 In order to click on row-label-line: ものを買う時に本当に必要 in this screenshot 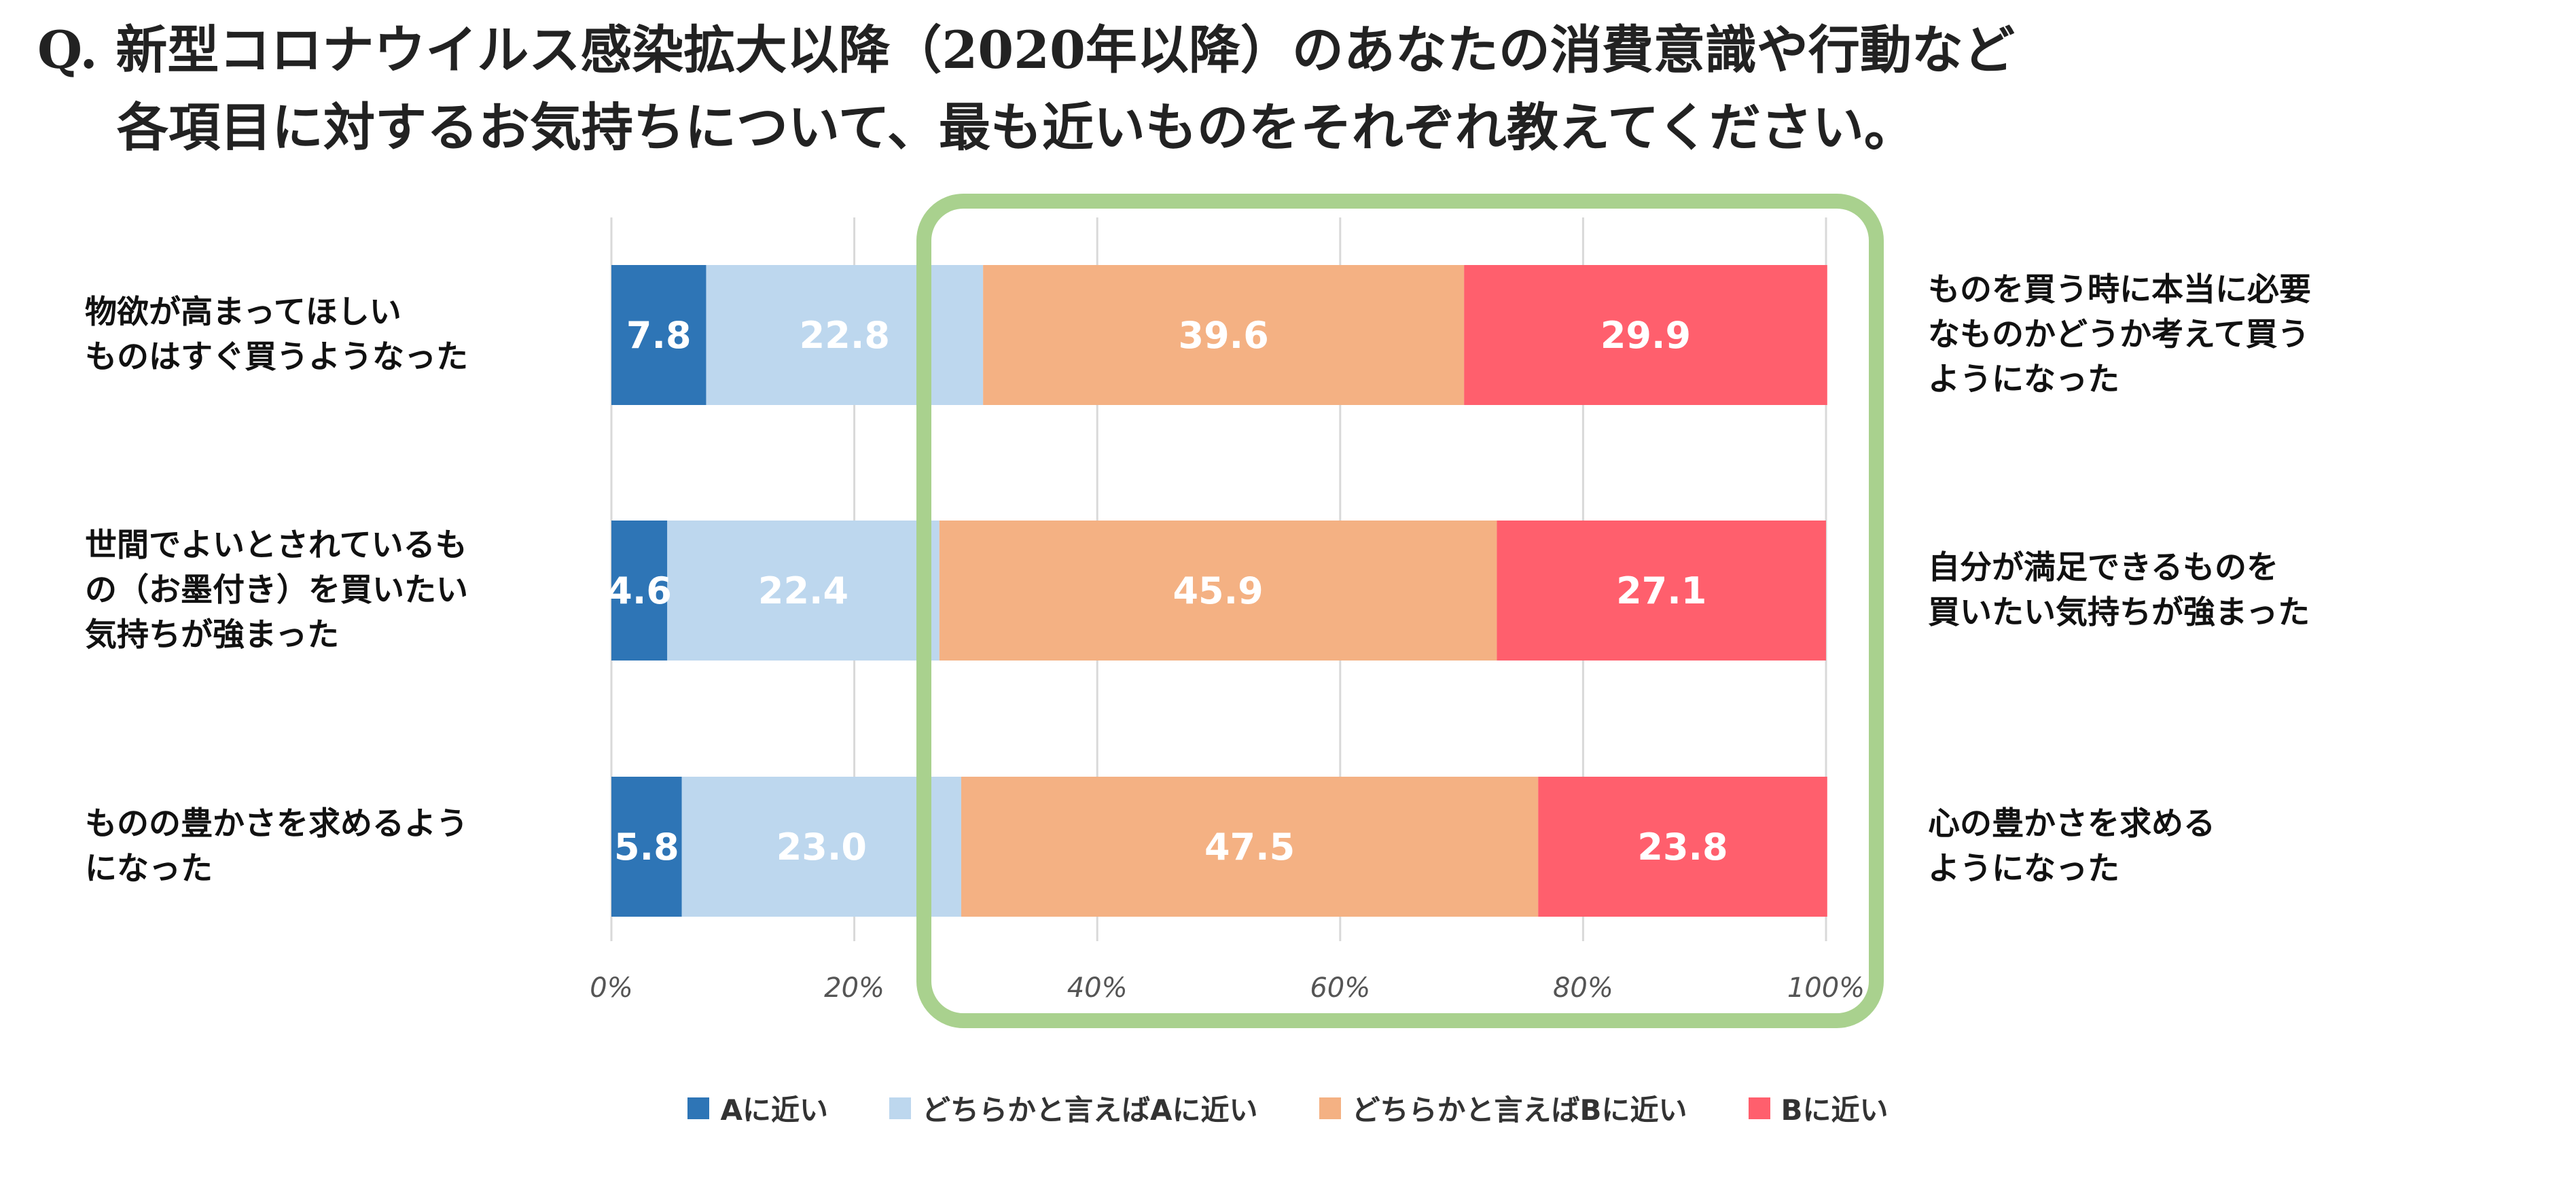, I will do `click(2119, 290)`.